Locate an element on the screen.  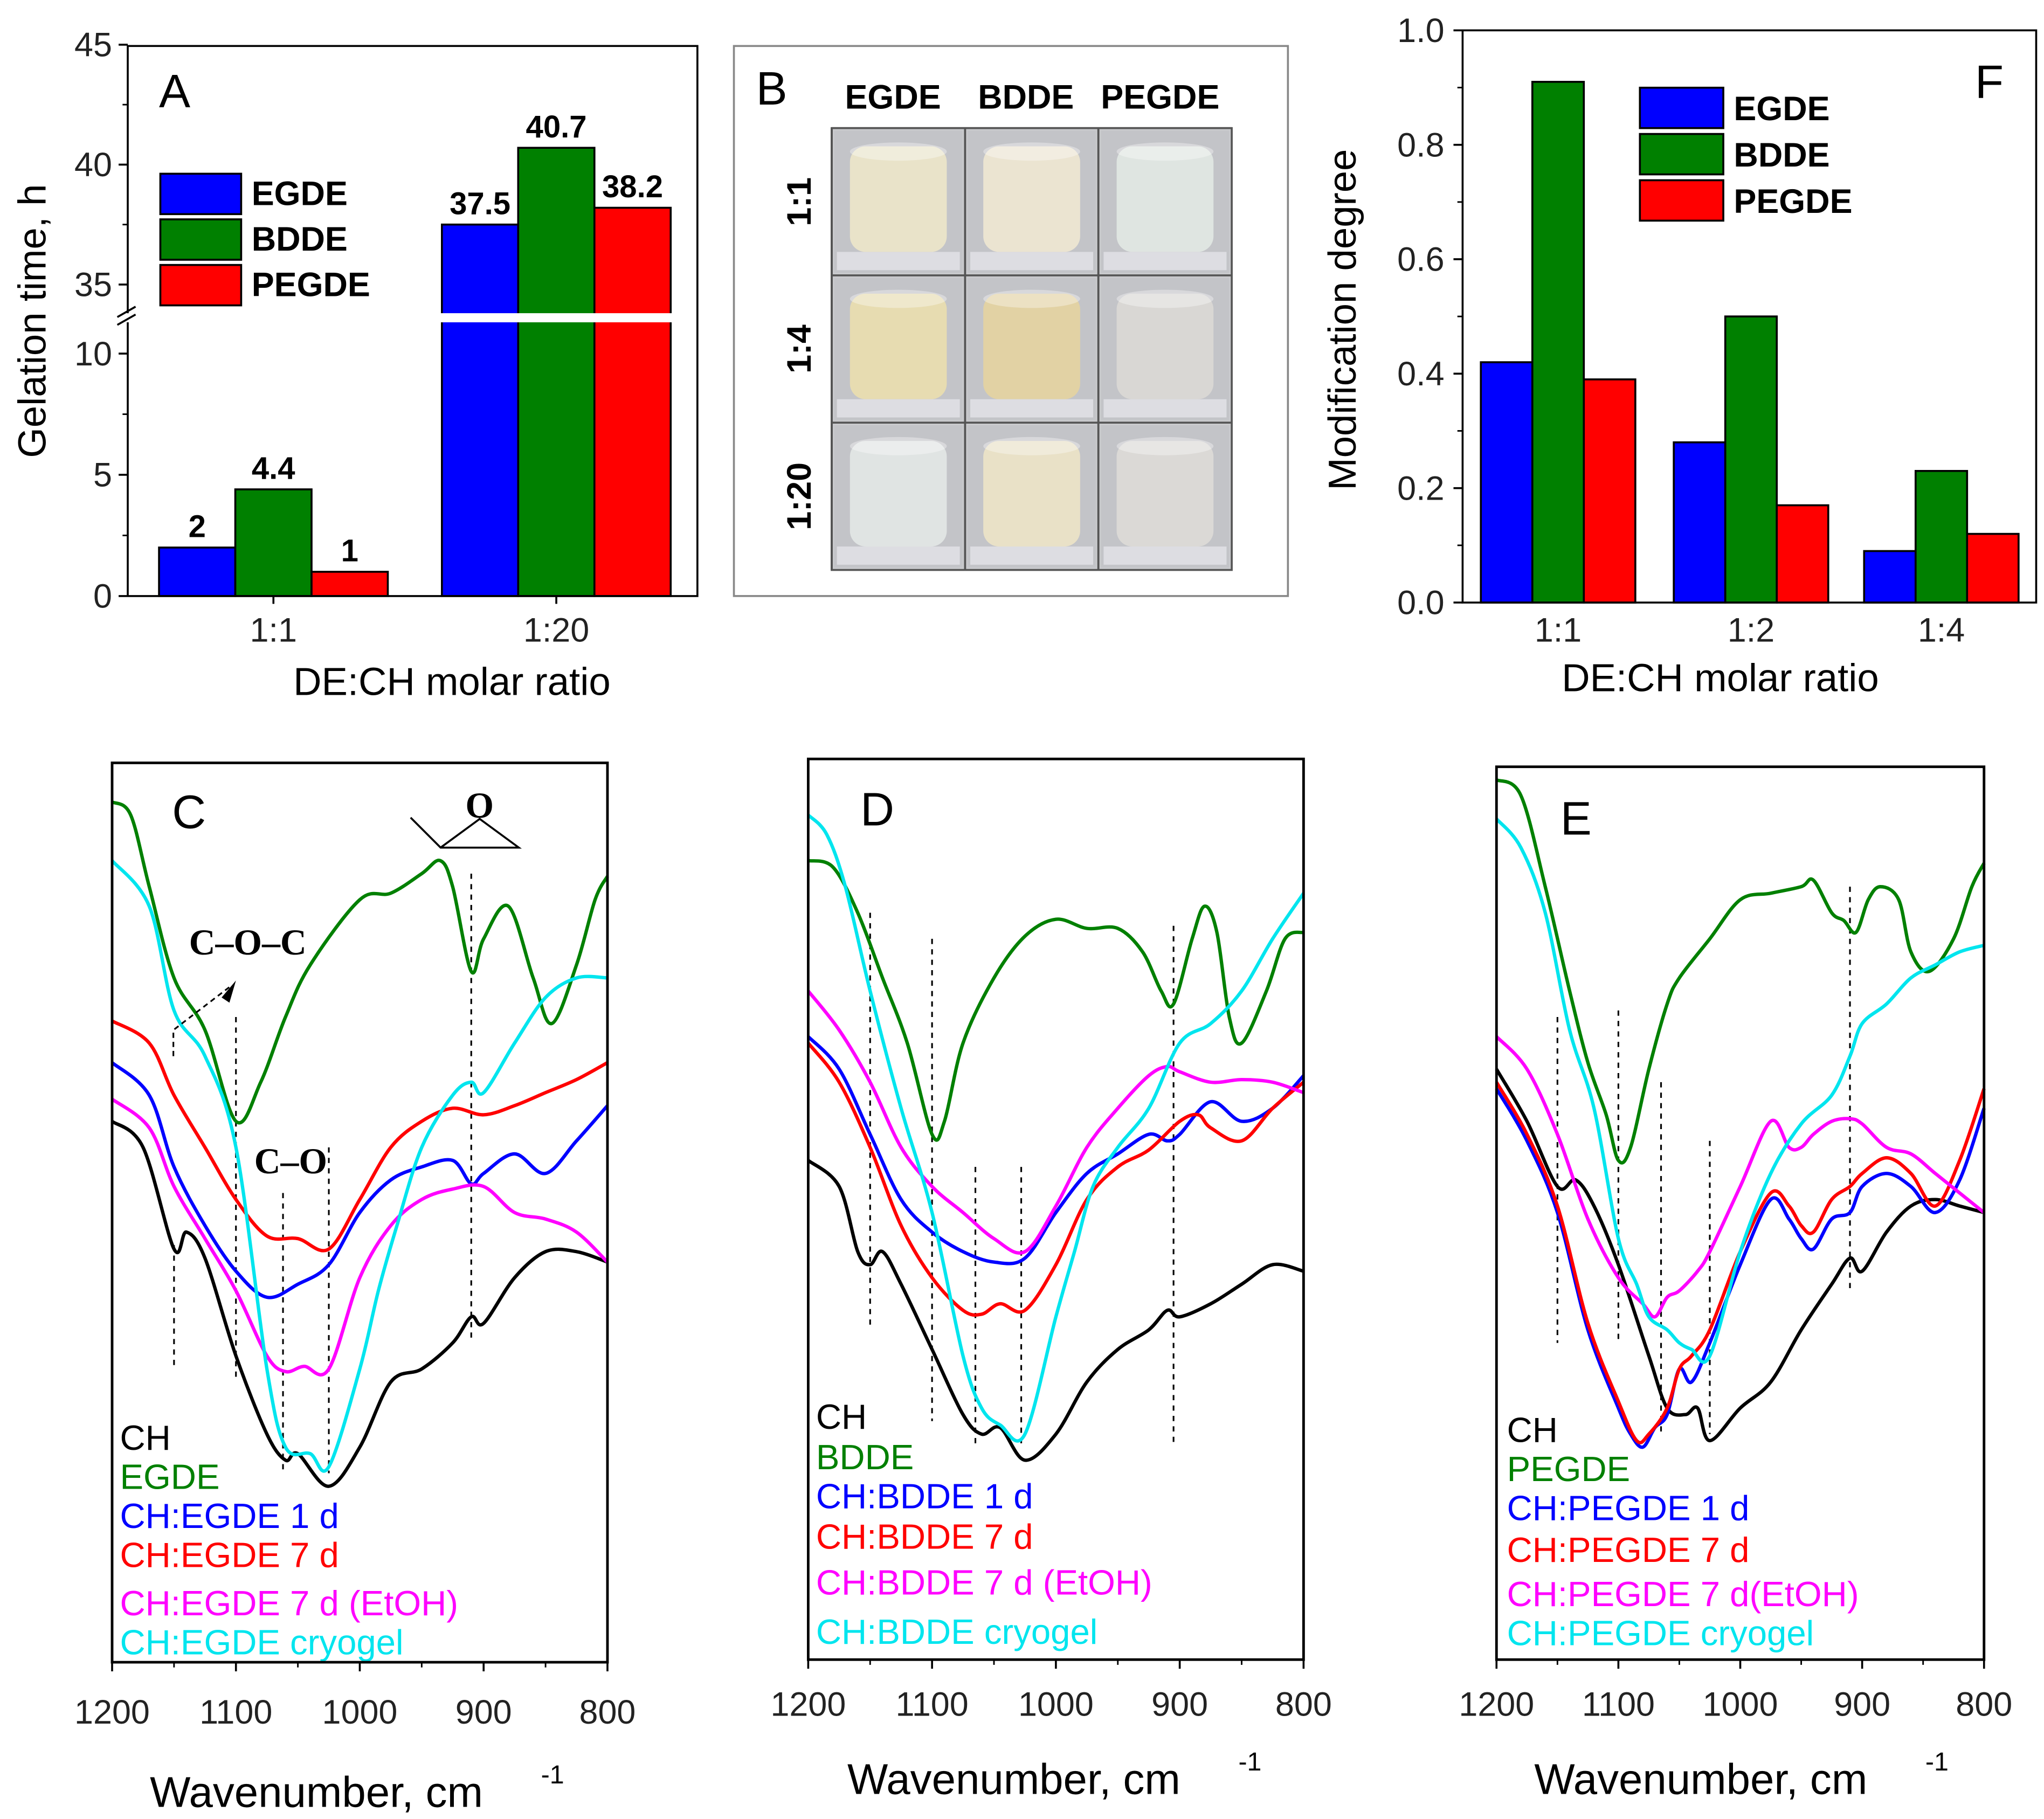
legend-label: PEGDE is located at coordinates (1569, 1469).